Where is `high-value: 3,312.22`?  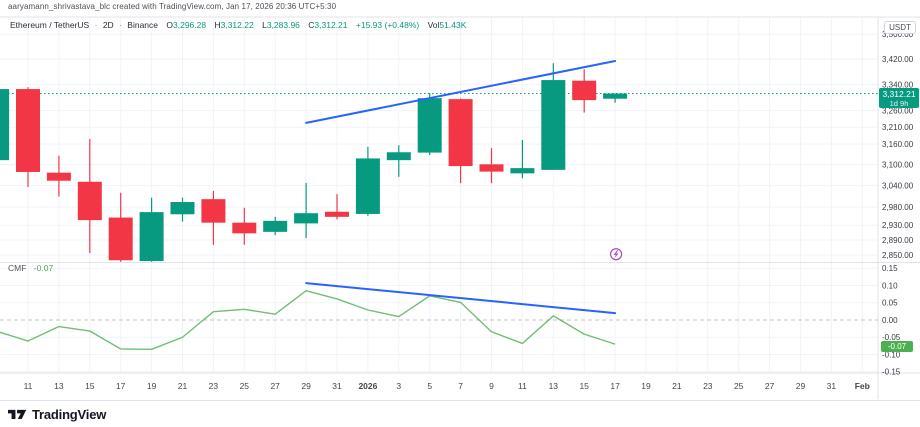 high-value: 3,312.22 is located at coordinates (237, 25).